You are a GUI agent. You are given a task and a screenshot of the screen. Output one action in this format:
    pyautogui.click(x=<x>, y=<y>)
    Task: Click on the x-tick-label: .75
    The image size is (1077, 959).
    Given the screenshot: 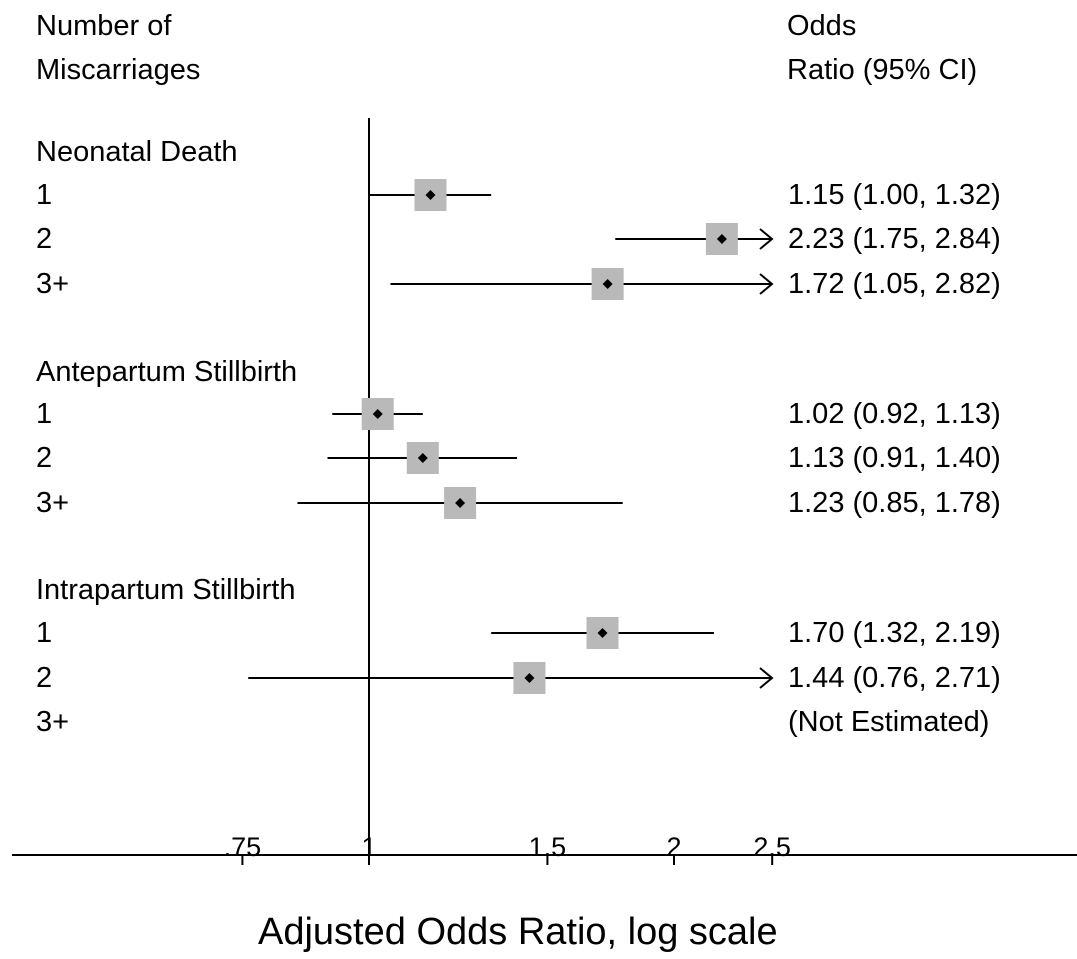 What is the action you would take?
    pyautogui.click(x=242, y=847)
    